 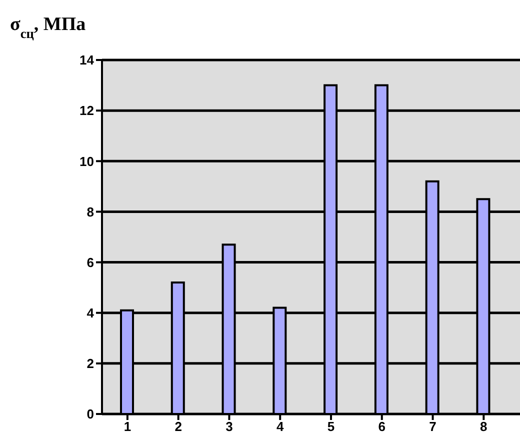 What do you see at coordinates (87, 161) in the screenshot?
I see `y-tick-label: 10` at bounding box center [87, 161].